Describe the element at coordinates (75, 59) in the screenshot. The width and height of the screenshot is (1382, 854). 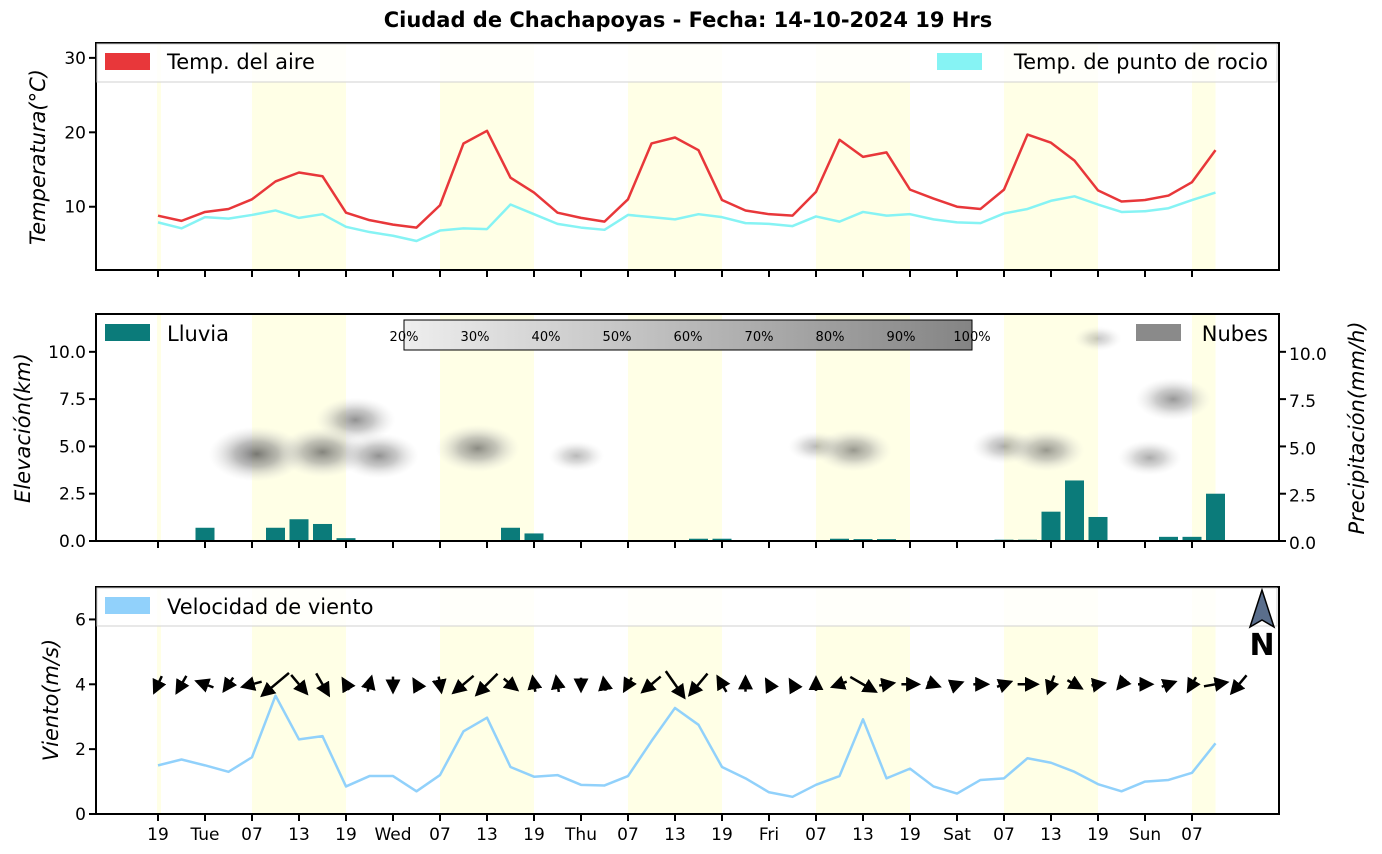
I see `y-tick-label: 30` at that location.